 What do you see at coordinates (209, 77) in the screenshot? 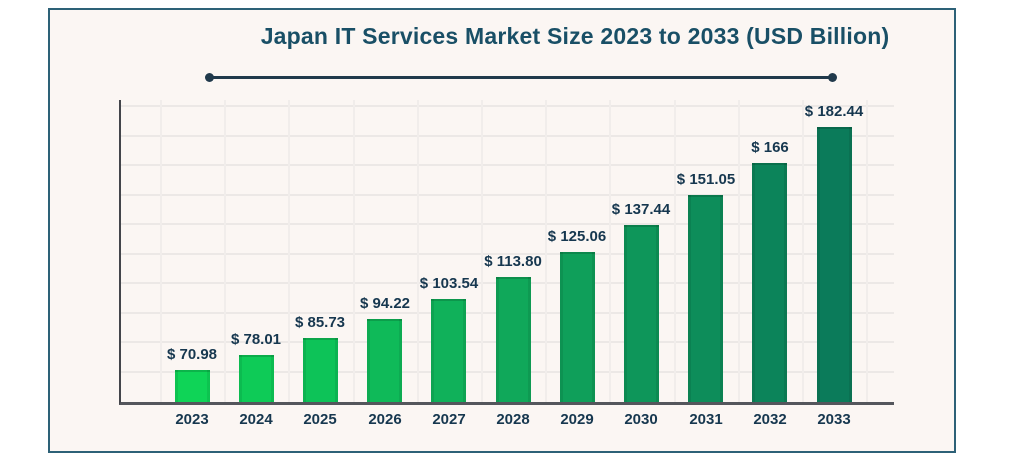
I see `divider-dot-left` at bounding box center [209, 77].